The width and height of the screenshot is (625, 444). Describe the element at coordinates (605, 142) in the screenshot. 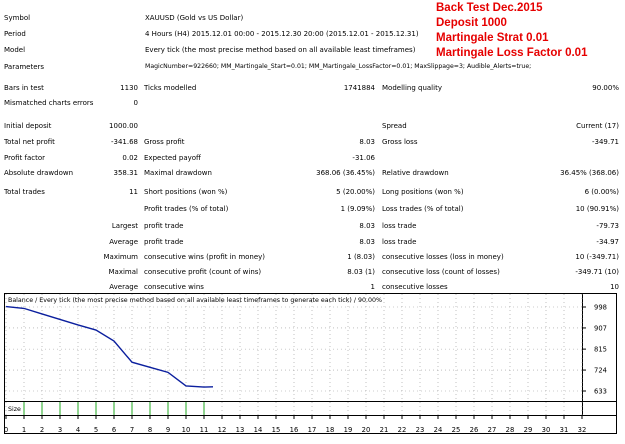

I see `gross-loss-value: -349.71` at that location.